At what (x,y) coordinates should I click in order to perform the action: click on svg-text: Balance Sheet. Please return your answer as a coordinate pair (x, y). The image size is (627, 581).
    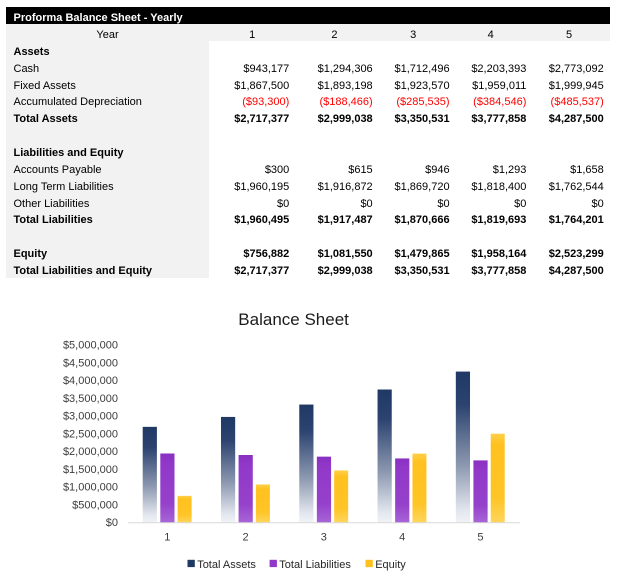
    Looking at the image, I should click on (293, 319).